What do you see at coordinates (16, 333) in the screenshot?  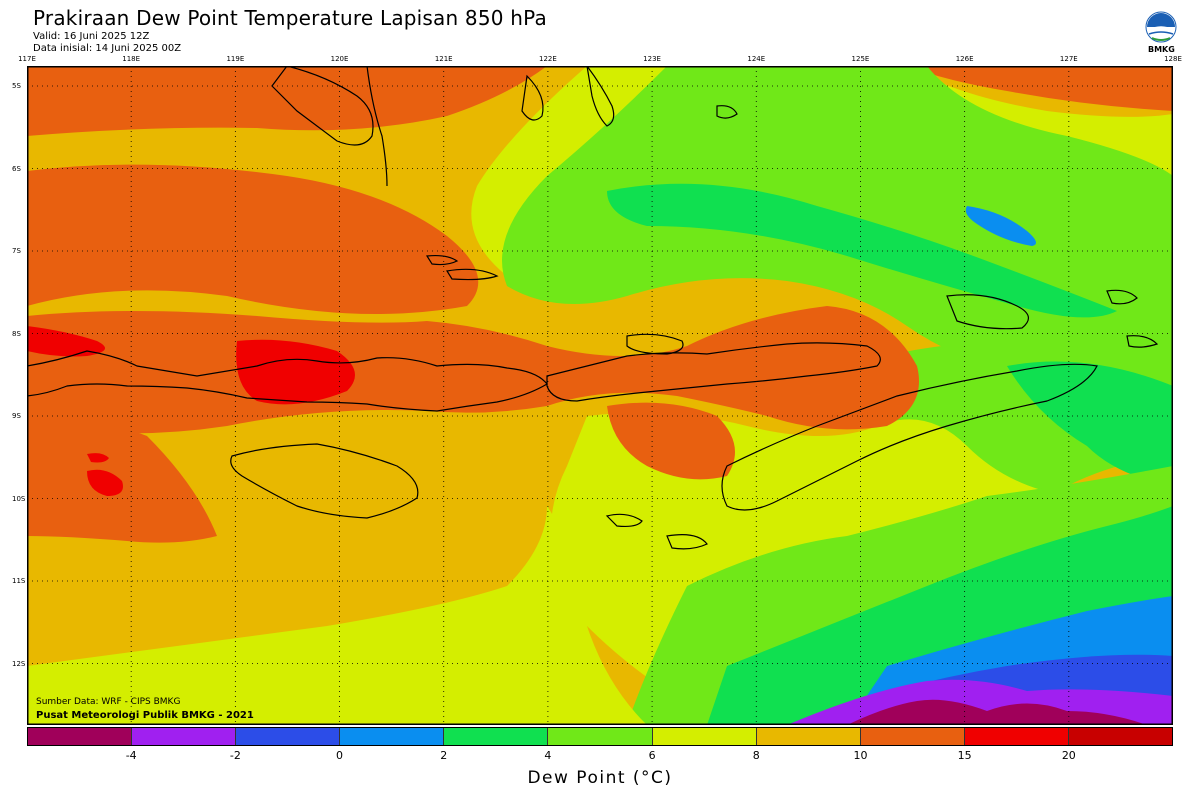 I see `latitude-label: 8S` at bounding box center [16, 333].